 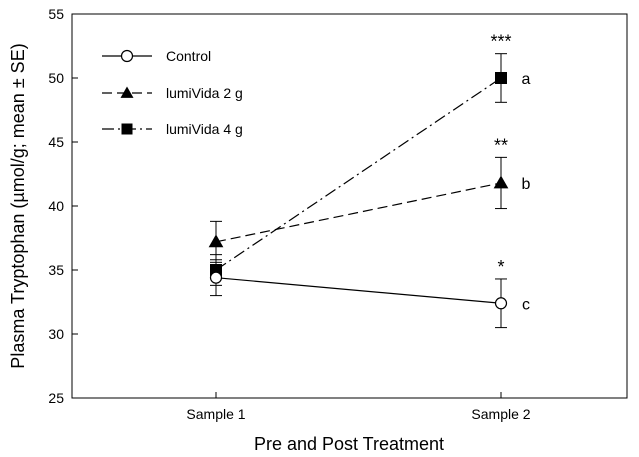 I want to click on x-axis-ticks: Sample 1 Sample 2, so click(x=358, y=407).